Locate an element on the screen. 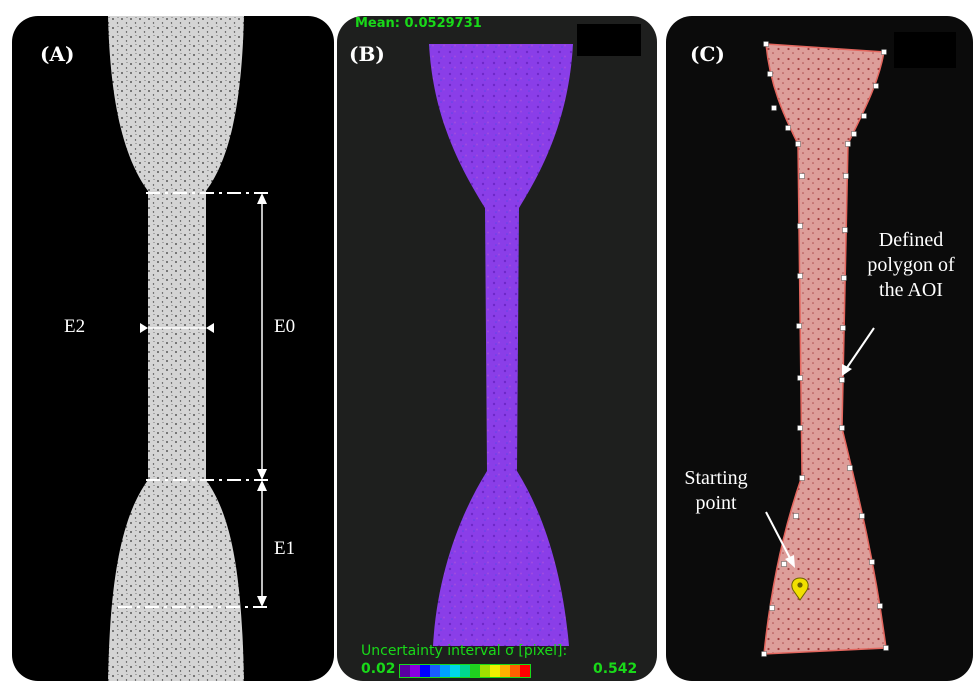 Image resolution: width=973 pixels, height=685 pixels. colorbar-scale is located at coordinates (465, 671).